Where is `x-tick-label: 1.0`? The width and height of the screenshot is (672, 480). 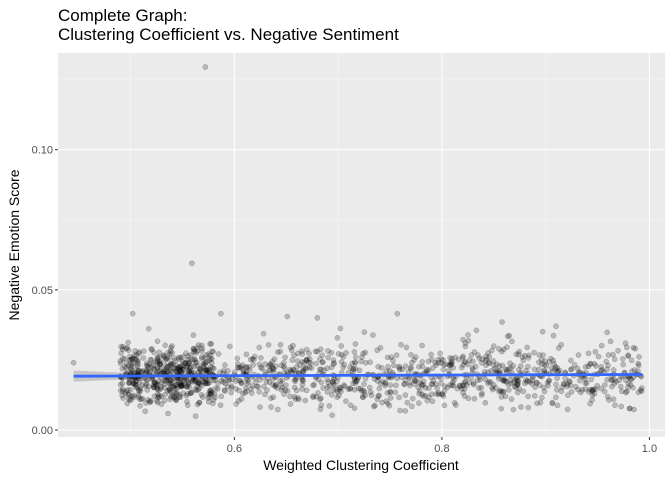
x-tick-label: 1.0 is located at coordinates (649, 449).